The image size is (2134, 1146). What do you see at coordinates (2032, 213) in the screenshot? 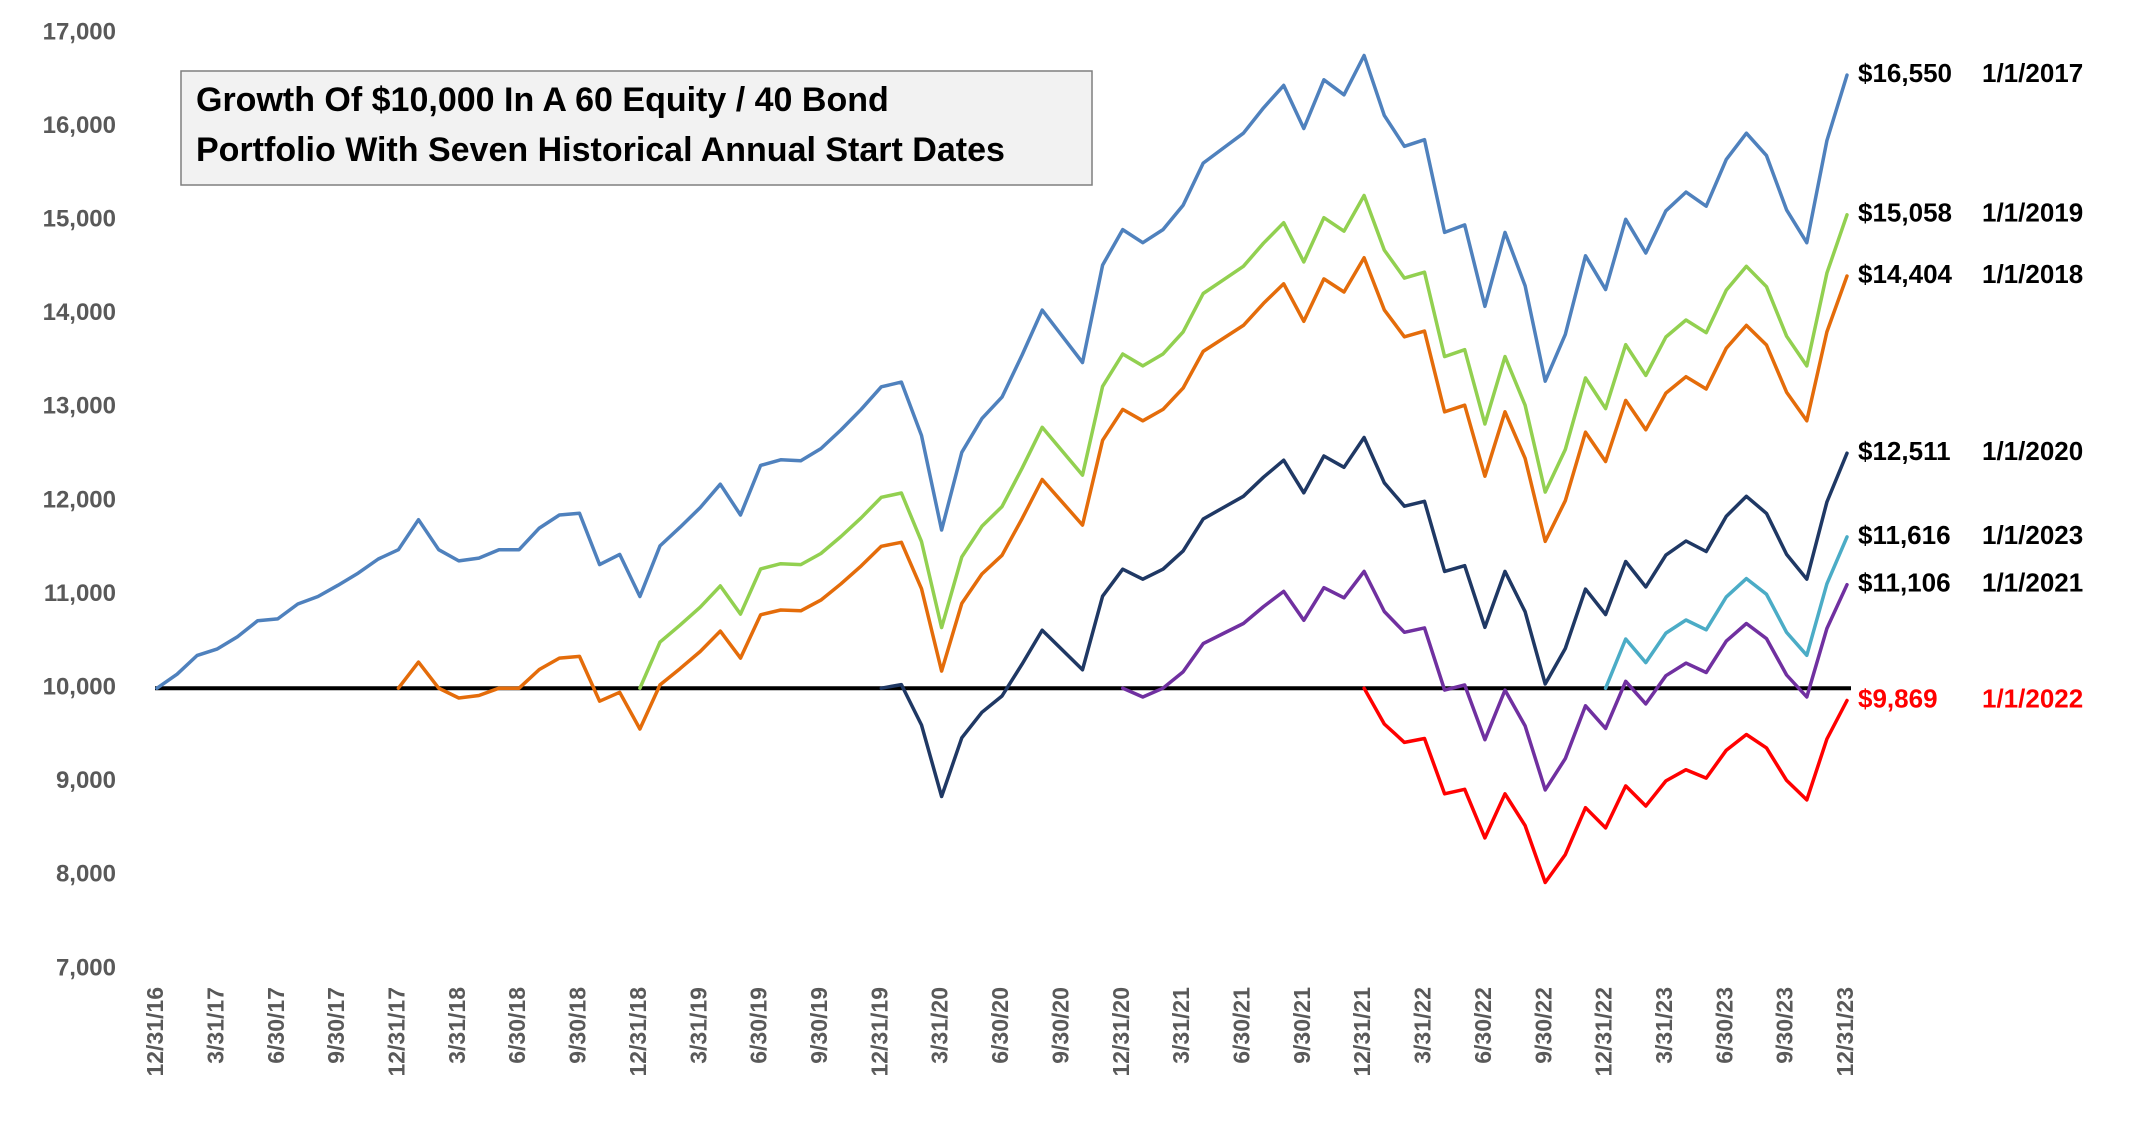
I see `legend-label: 1/1/2019` at bounding box center [2032, 213].